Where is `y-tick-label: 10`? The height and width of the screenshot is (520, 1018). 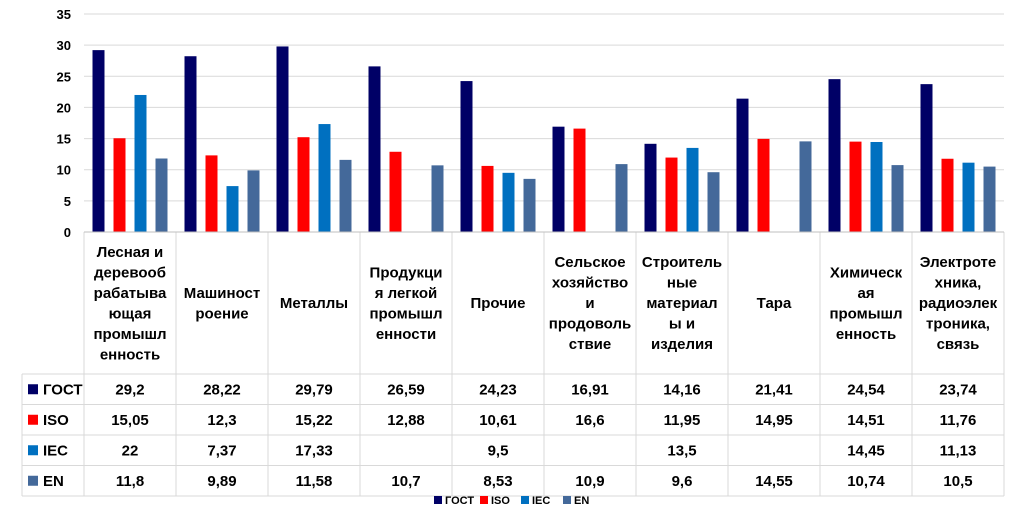 y-tick-label: 10 is located at coordinates (64, 170).